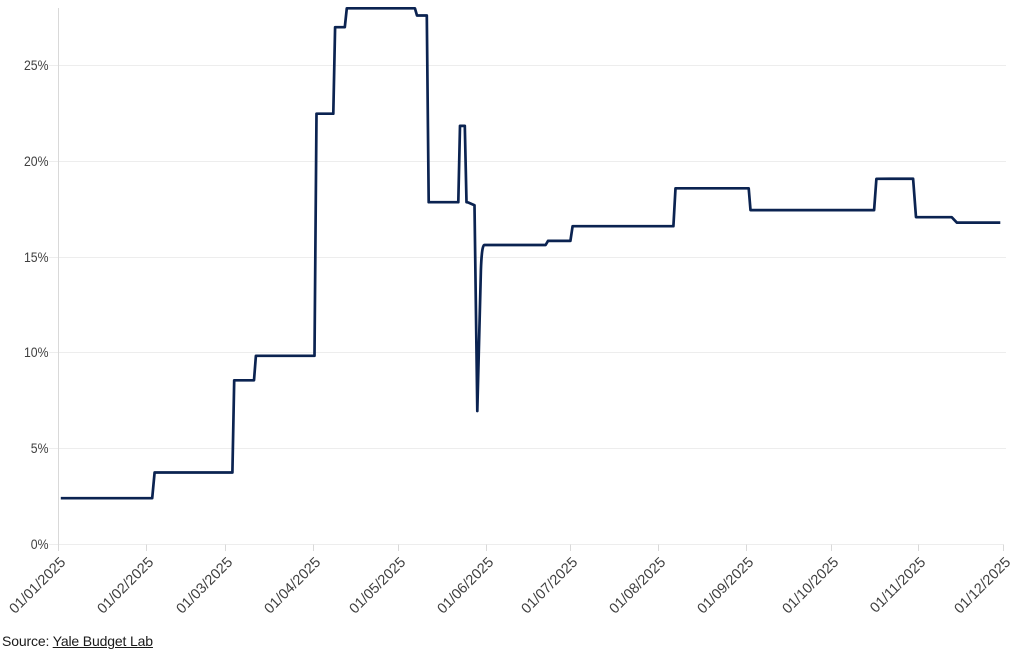  I want to click on svg-text: 01/03/2025, so click(204, 586).